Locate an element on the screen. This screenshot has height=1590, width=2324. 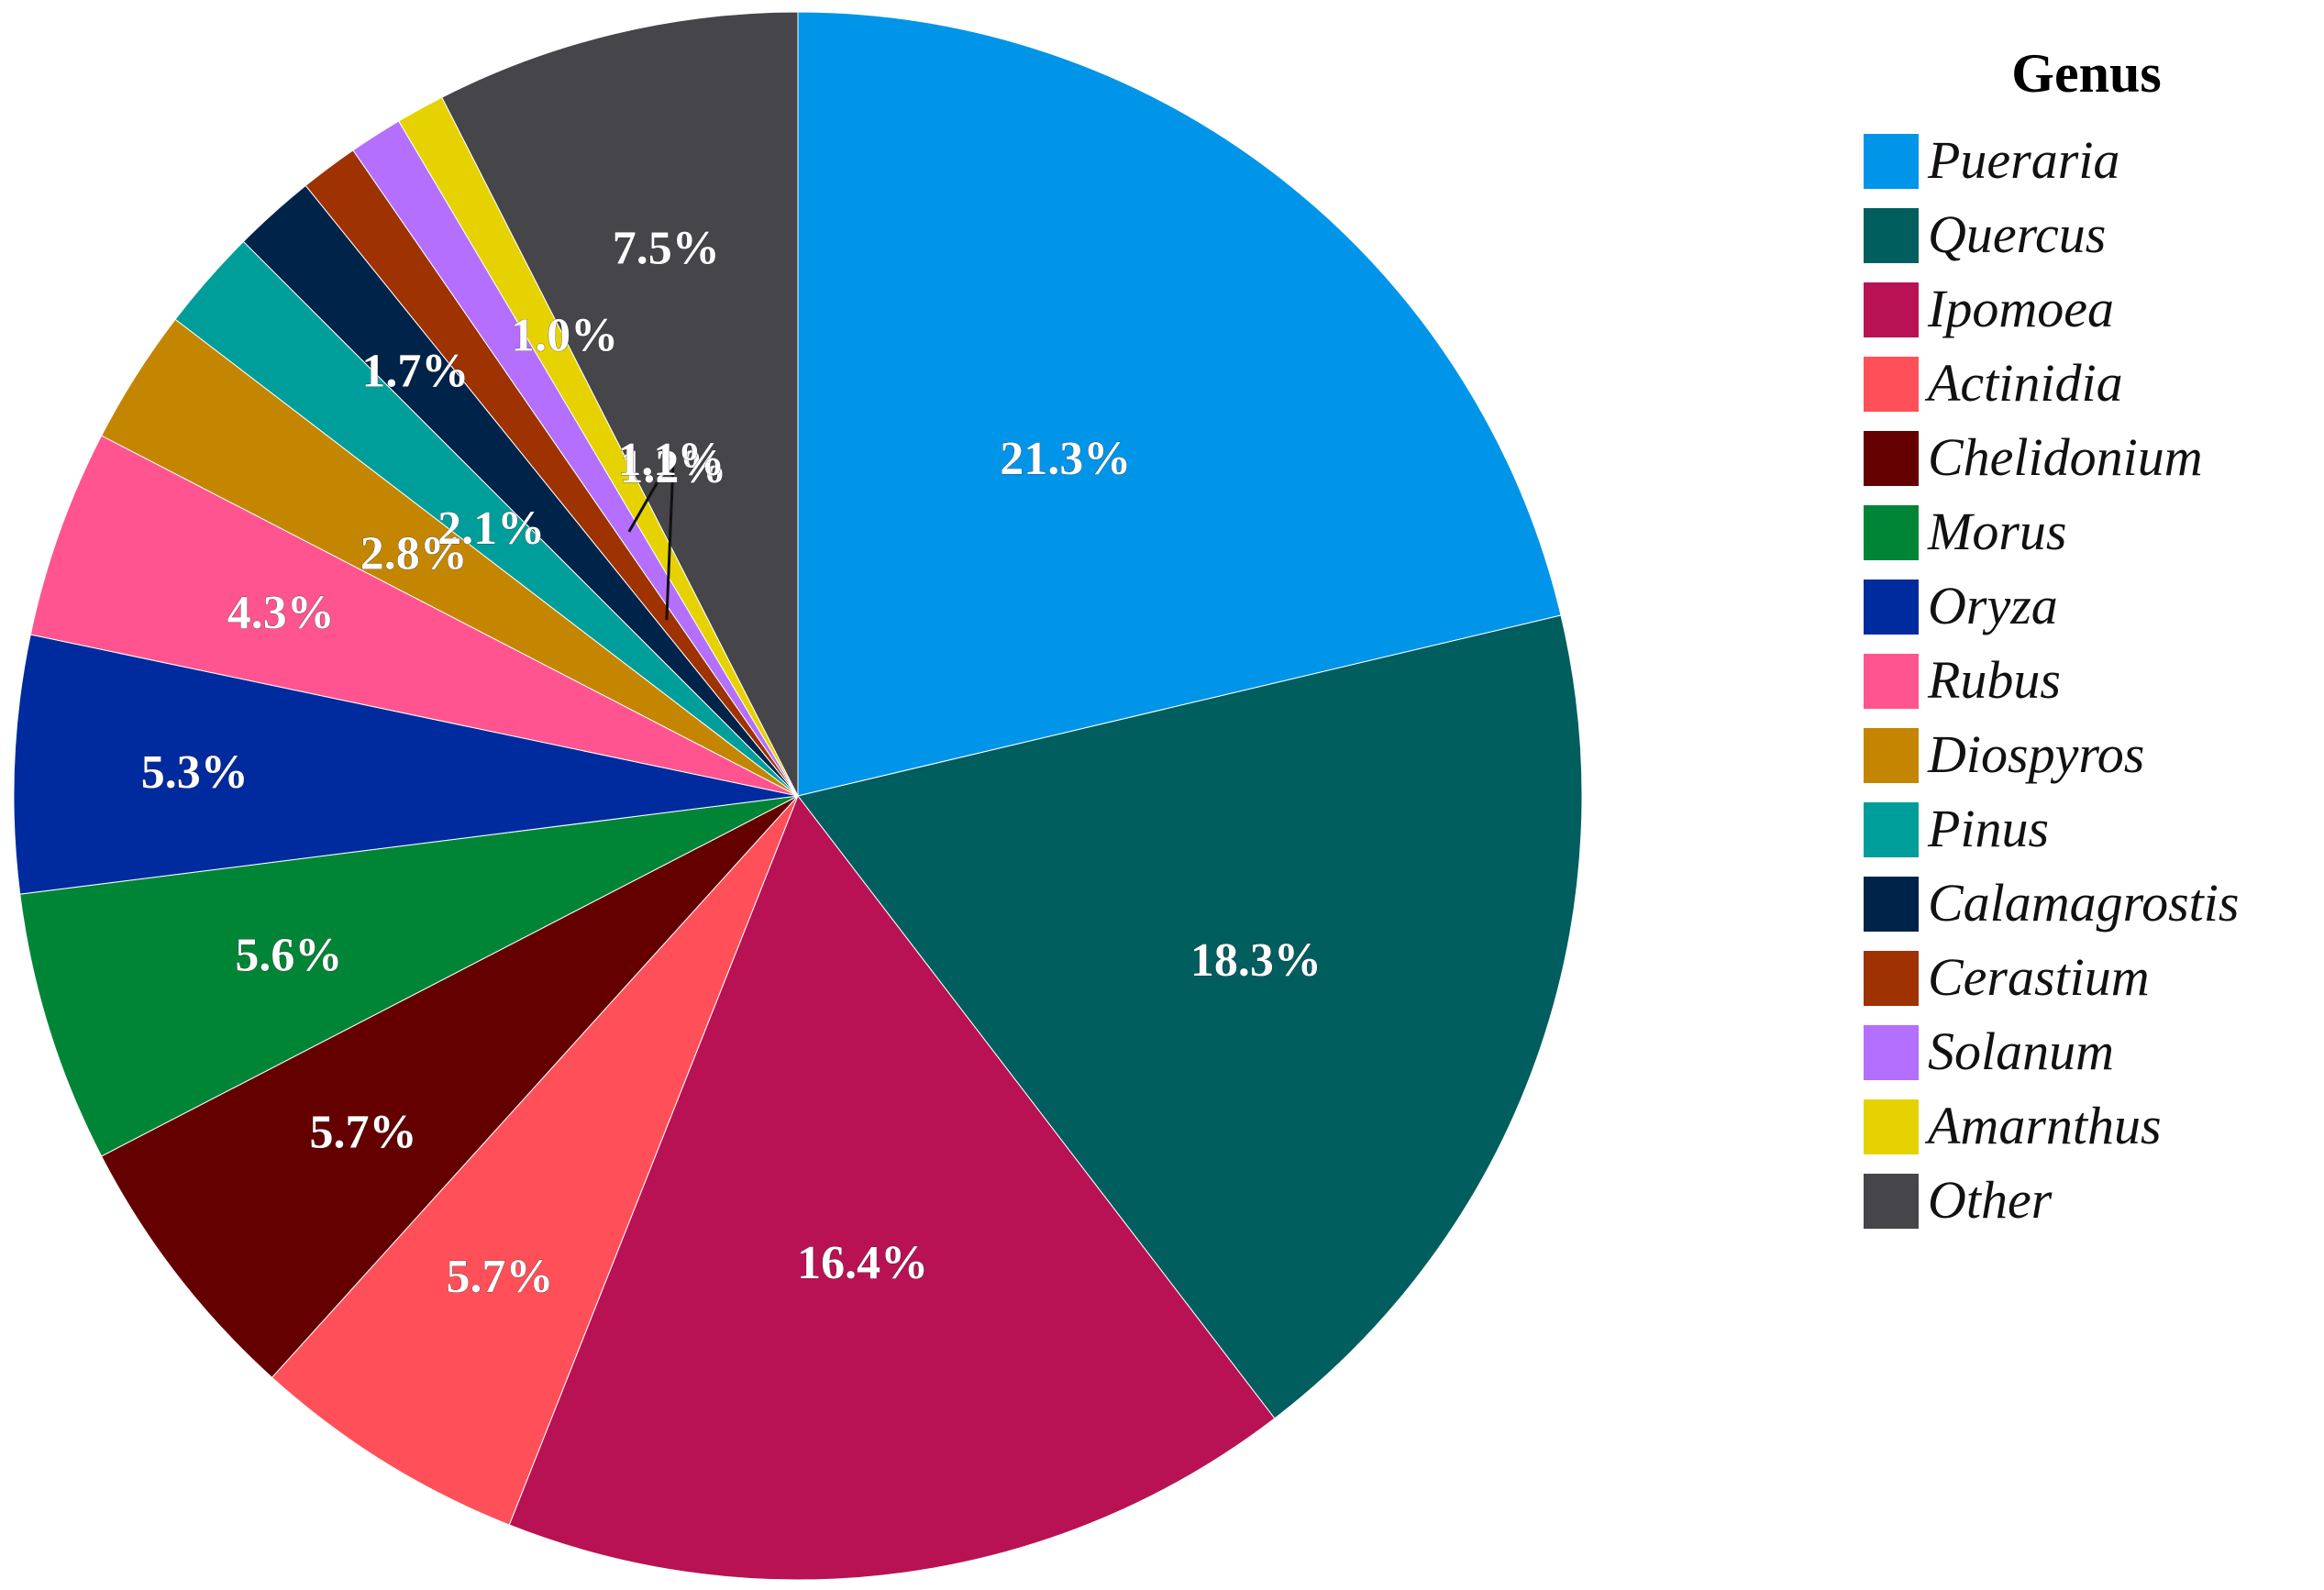
slice-label-solanum: 1.1% is located at coordinates (671, 460).